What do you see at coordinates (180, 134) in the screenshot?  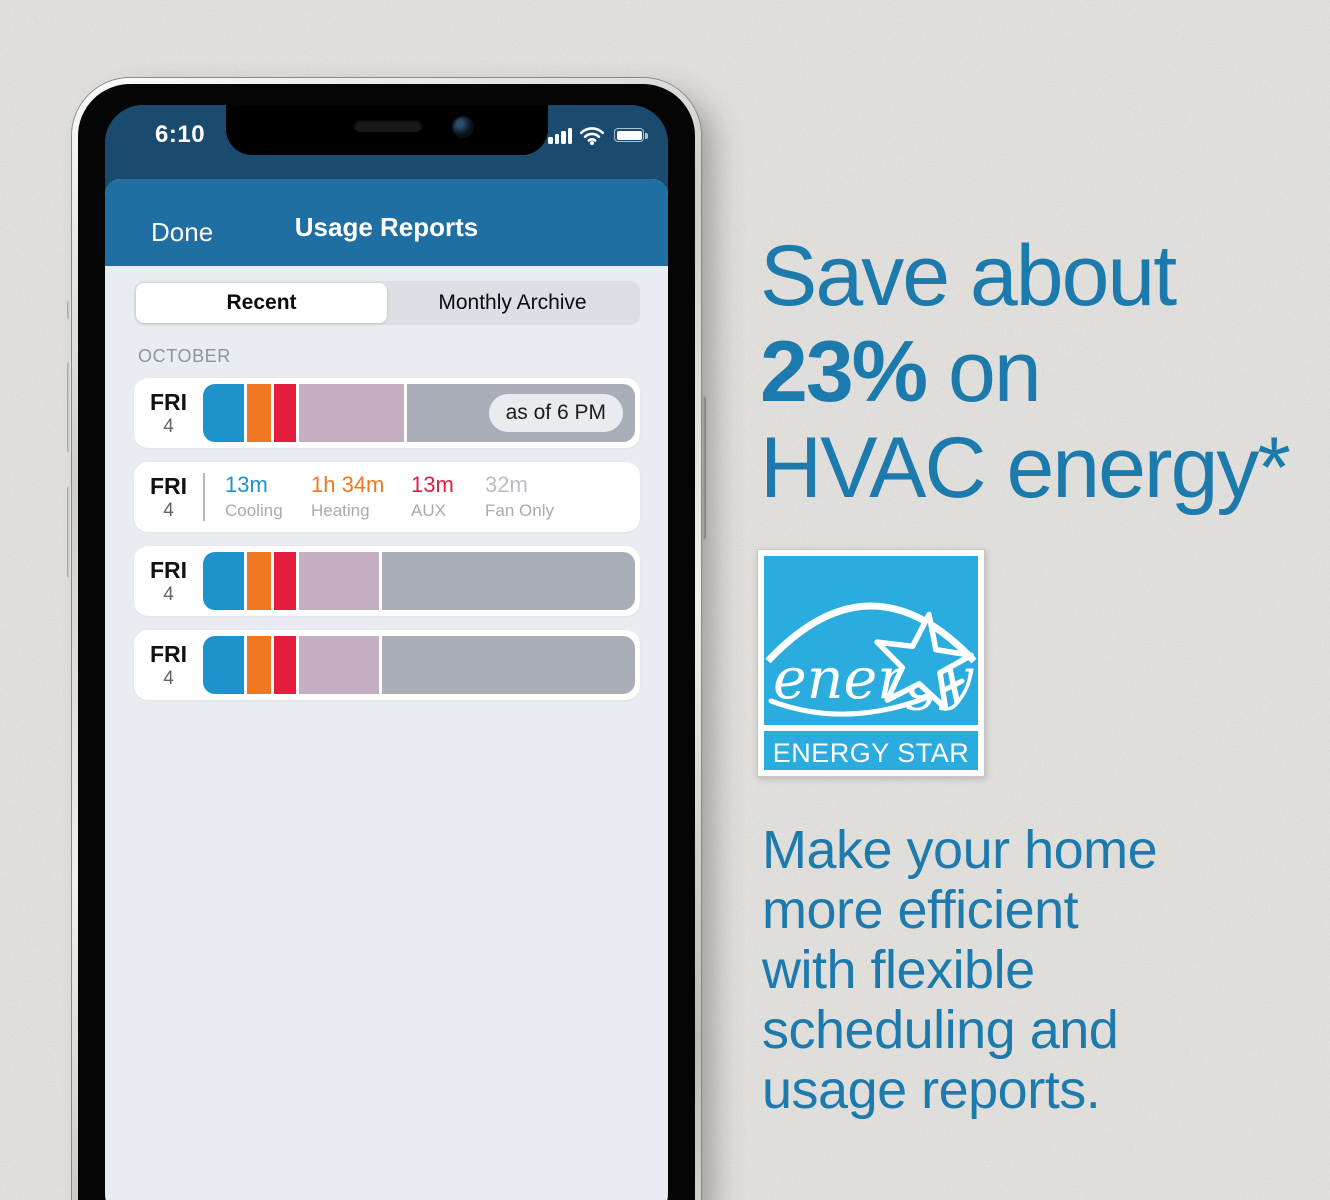 I see `status-time: 6:10` at bounding box center [180, 134].